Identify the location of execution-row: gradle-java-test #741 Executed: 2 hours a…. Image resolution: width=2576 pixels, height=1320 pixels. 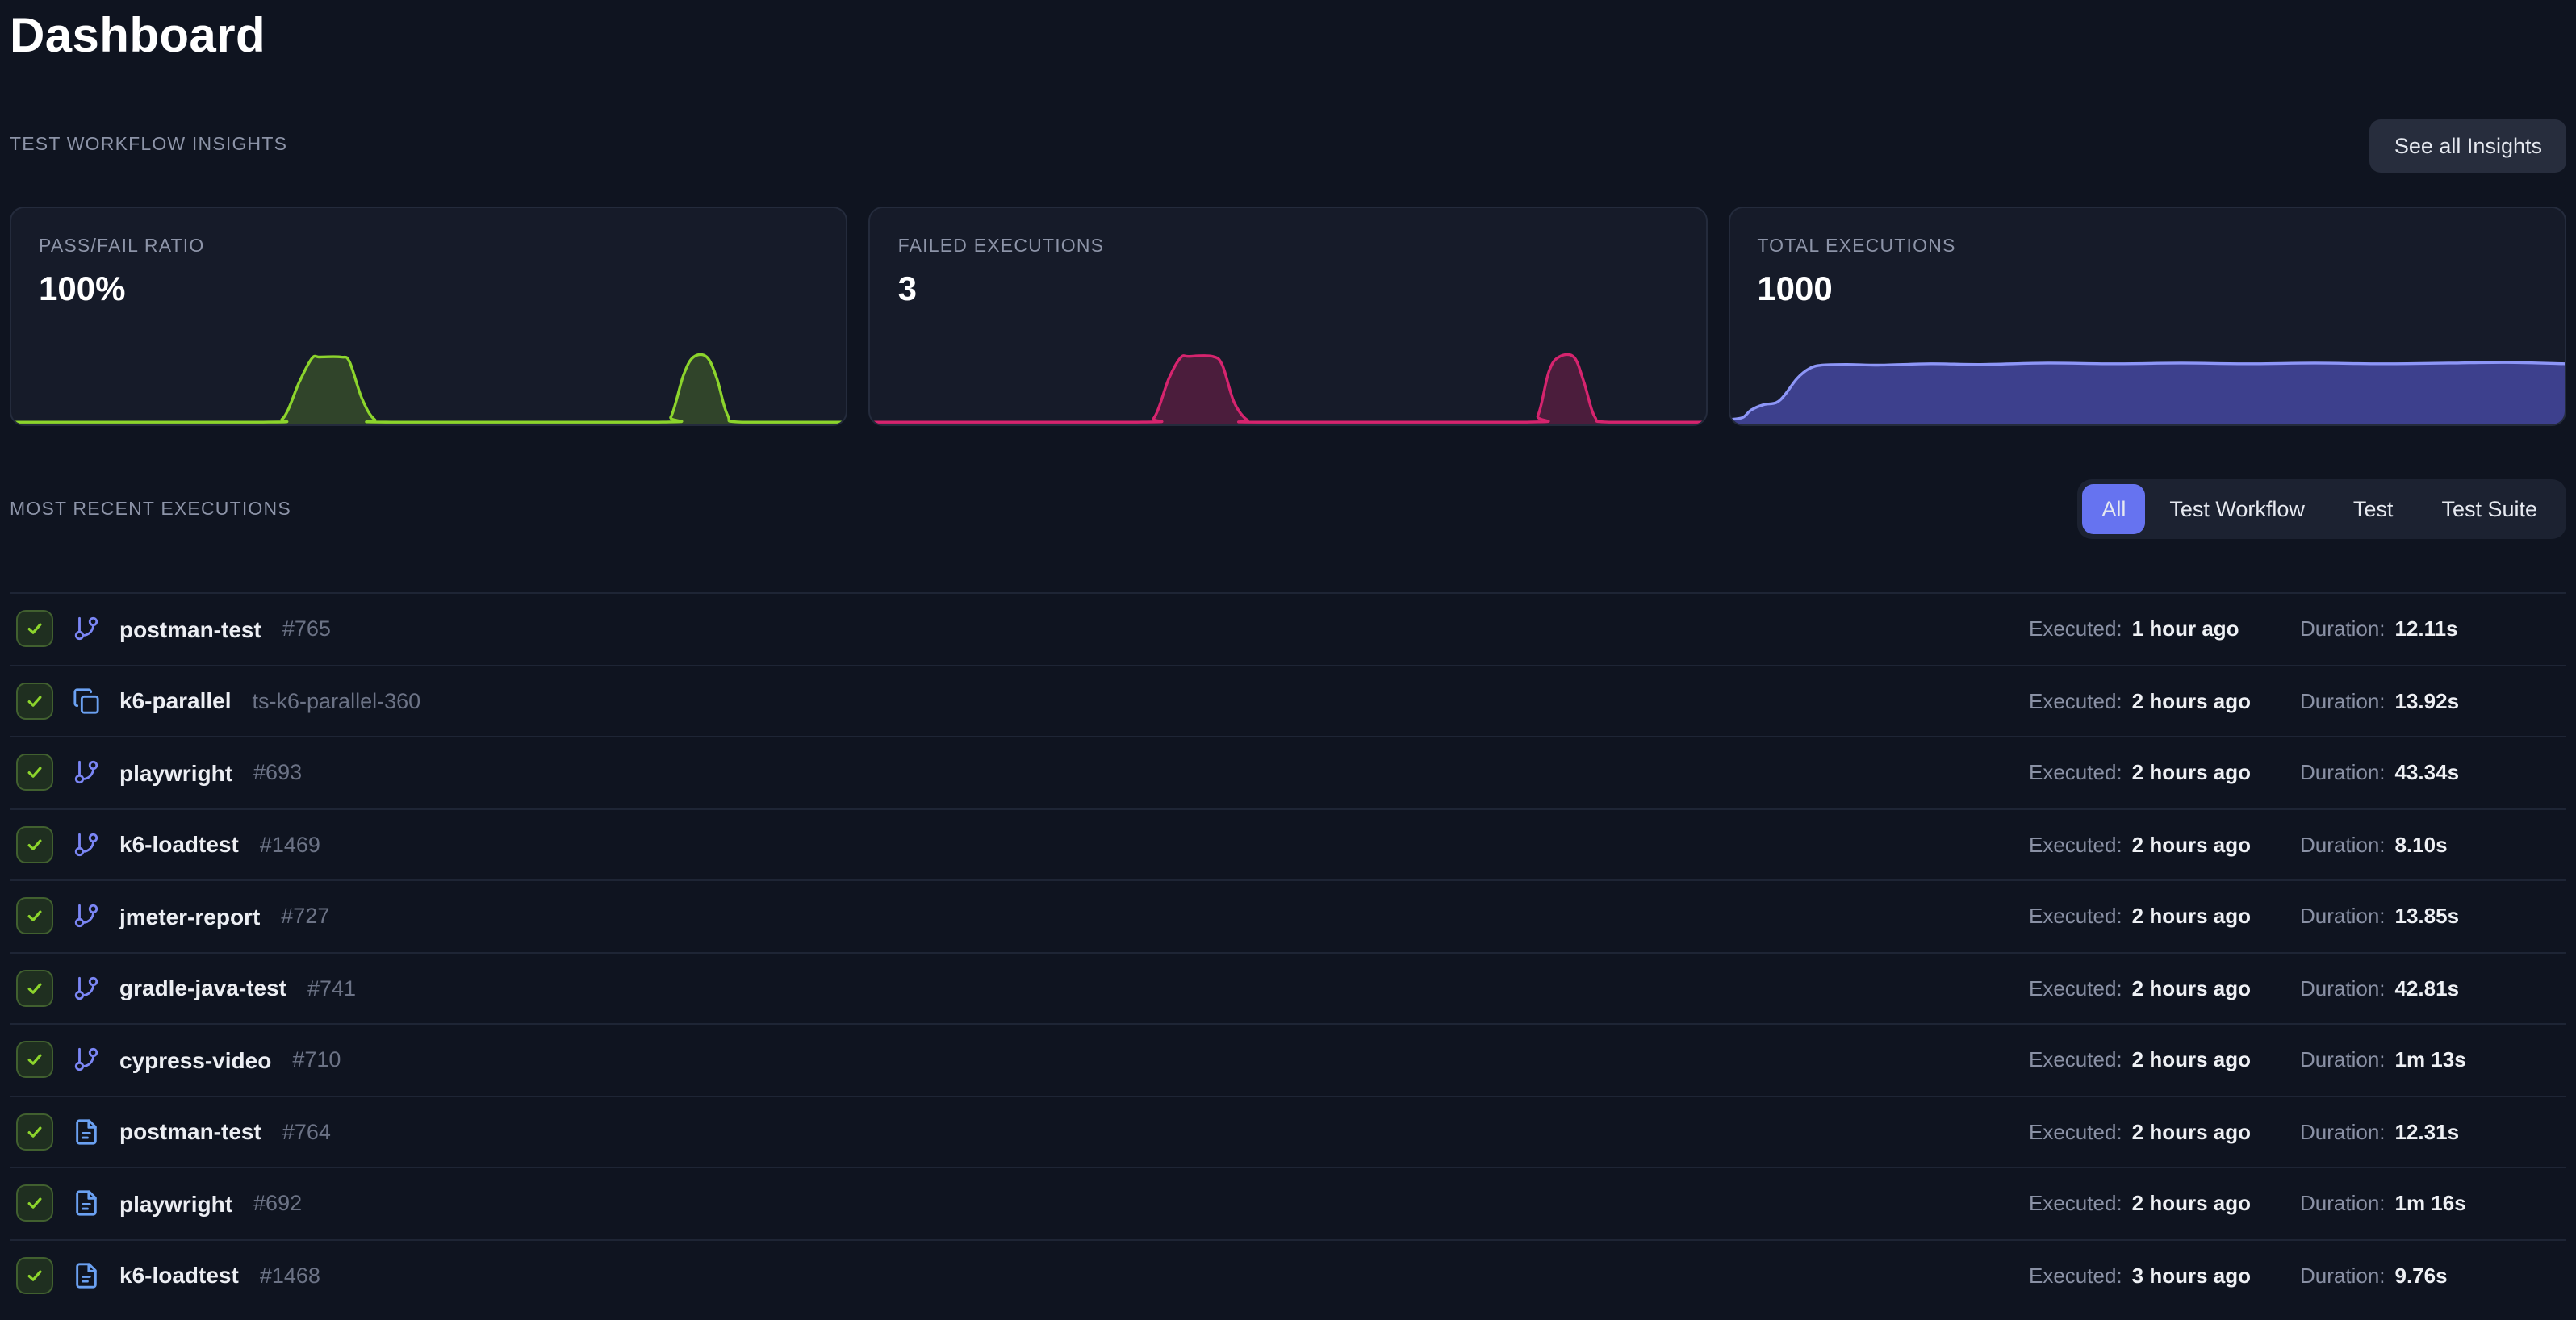
(1288, 987).